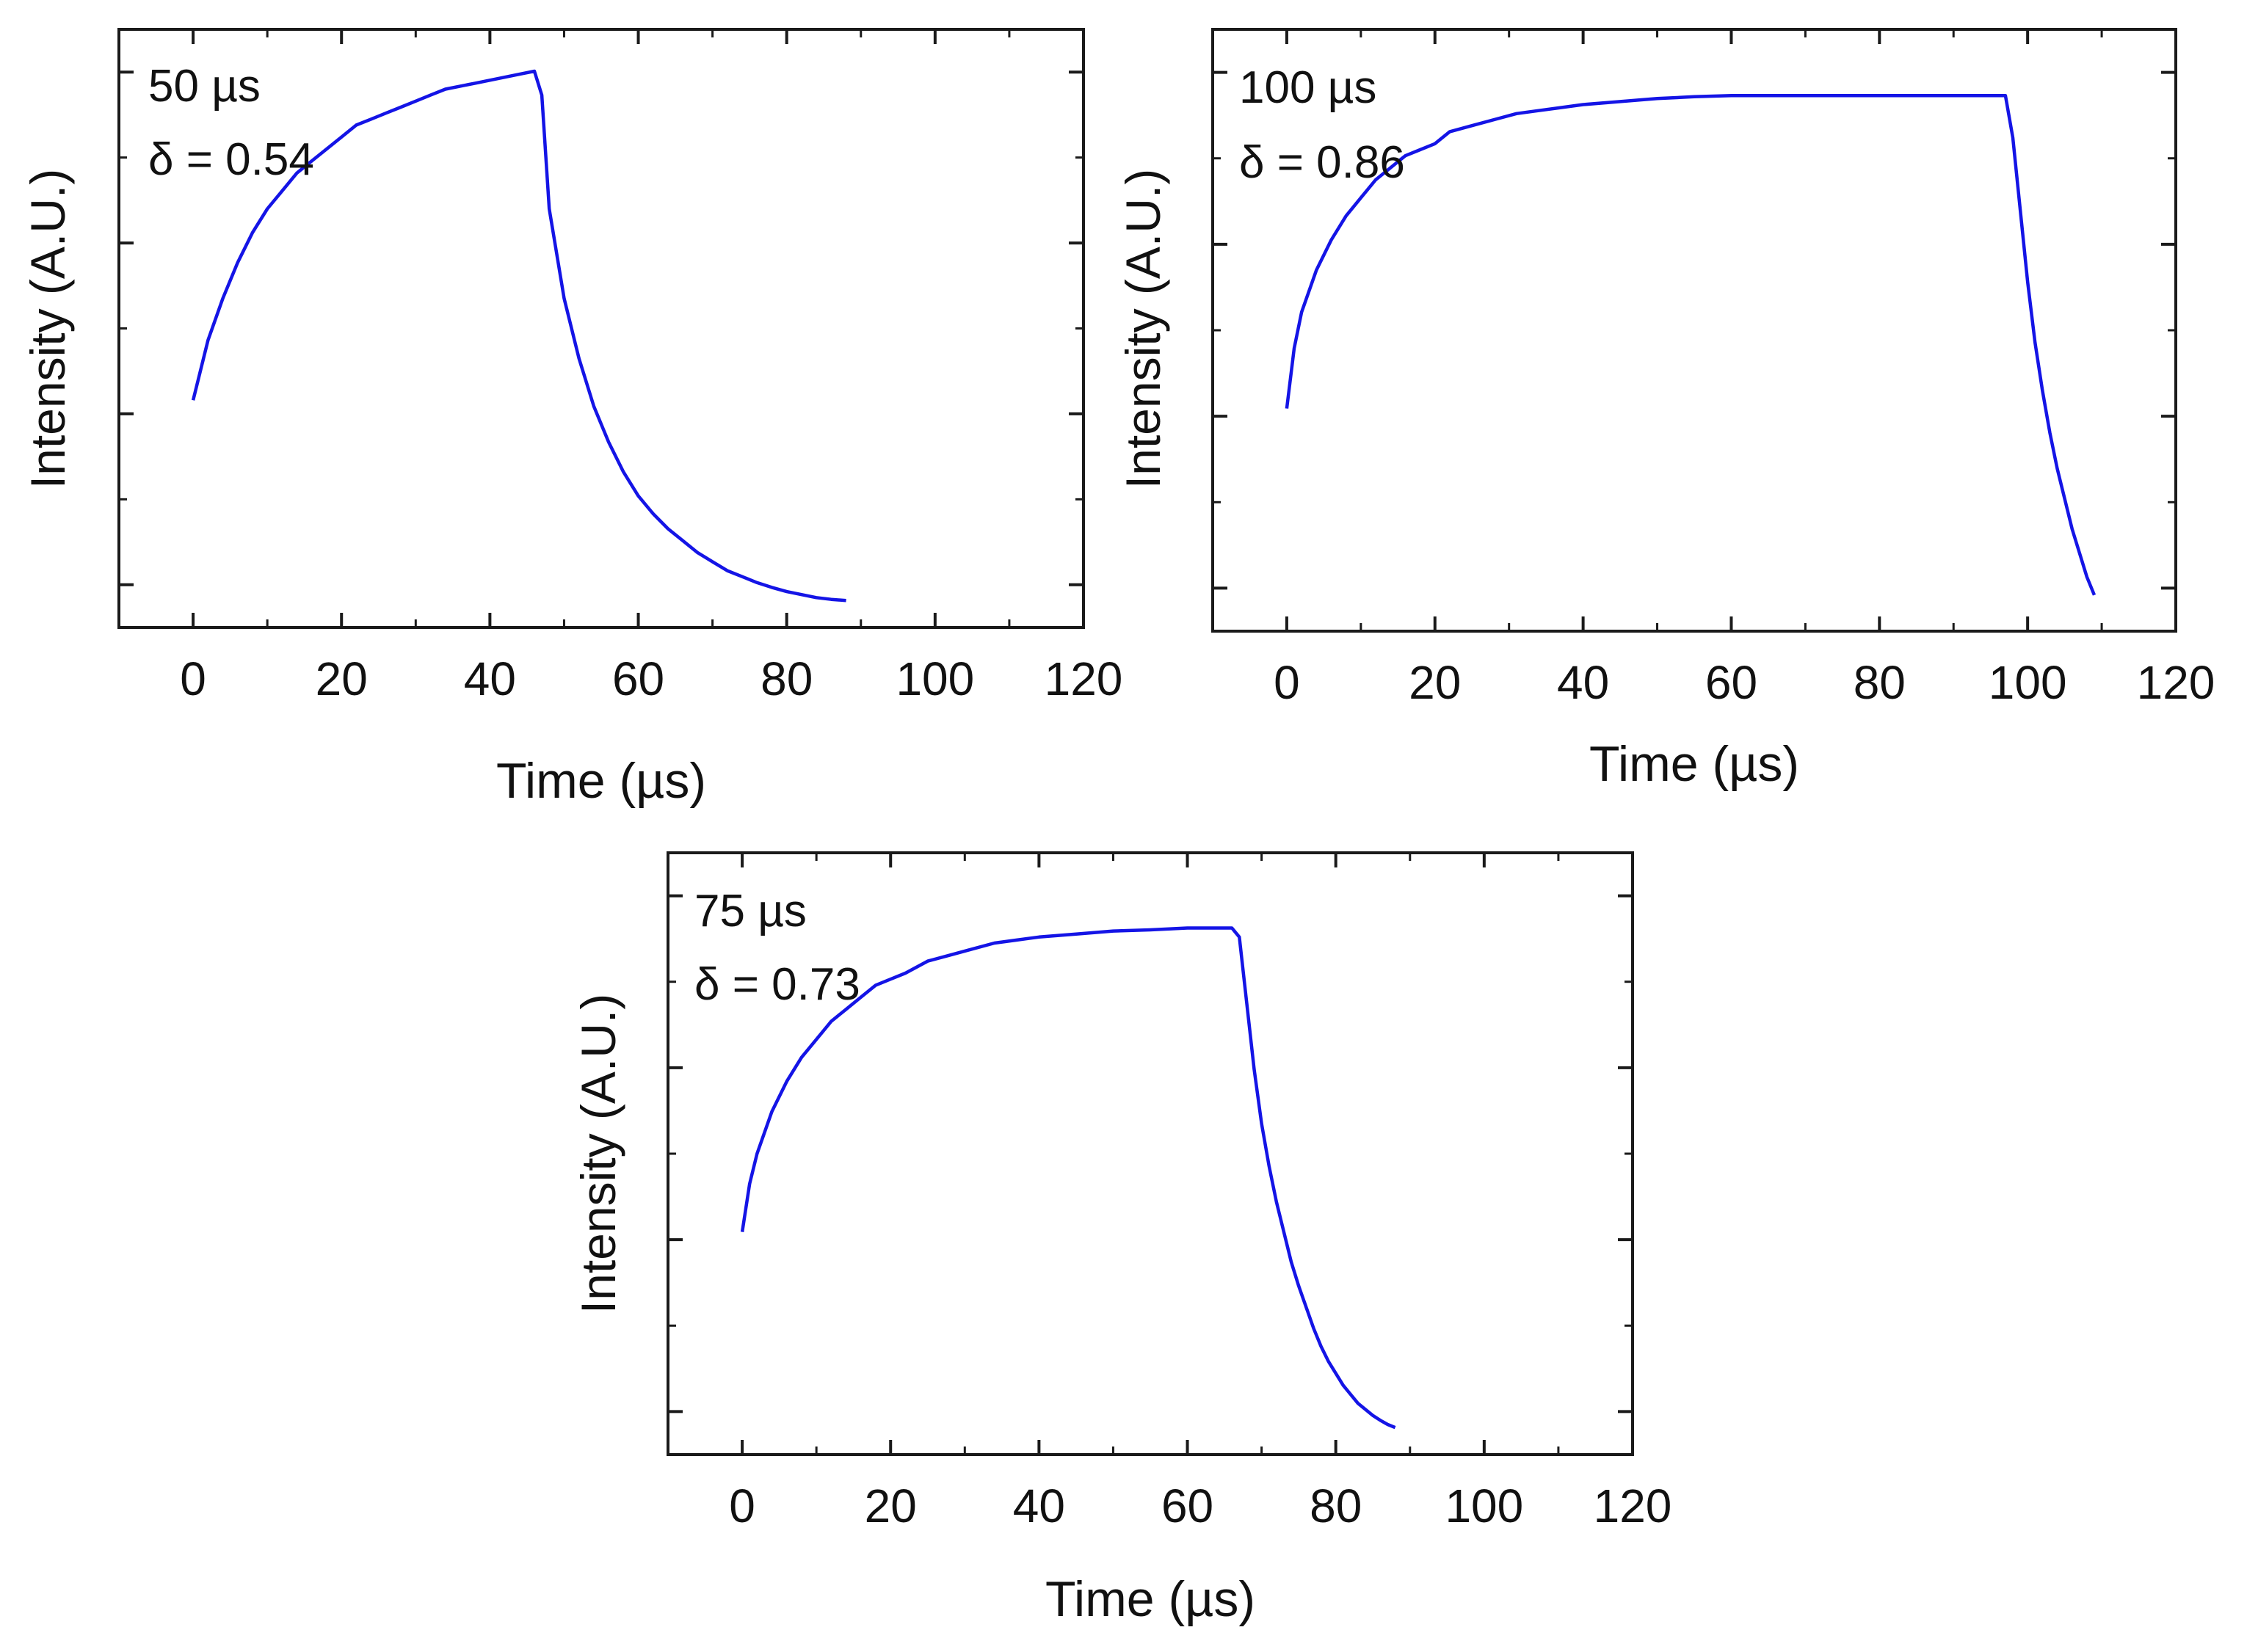  What do you see at coordinates (1307, 87) in the screenshot?
I see `annotation-pulse-width: 100 µs` at bounding box center [1307, 87].